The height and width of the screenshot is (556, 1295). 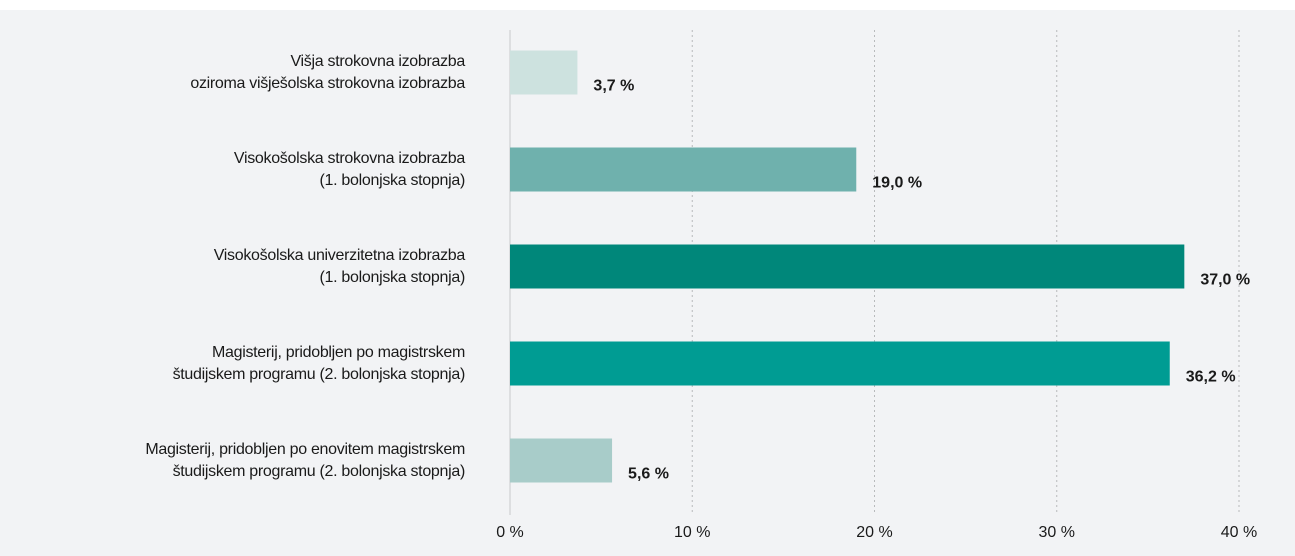 I want to click on value-label: 36,2 %, so click(x=1211, y=377).